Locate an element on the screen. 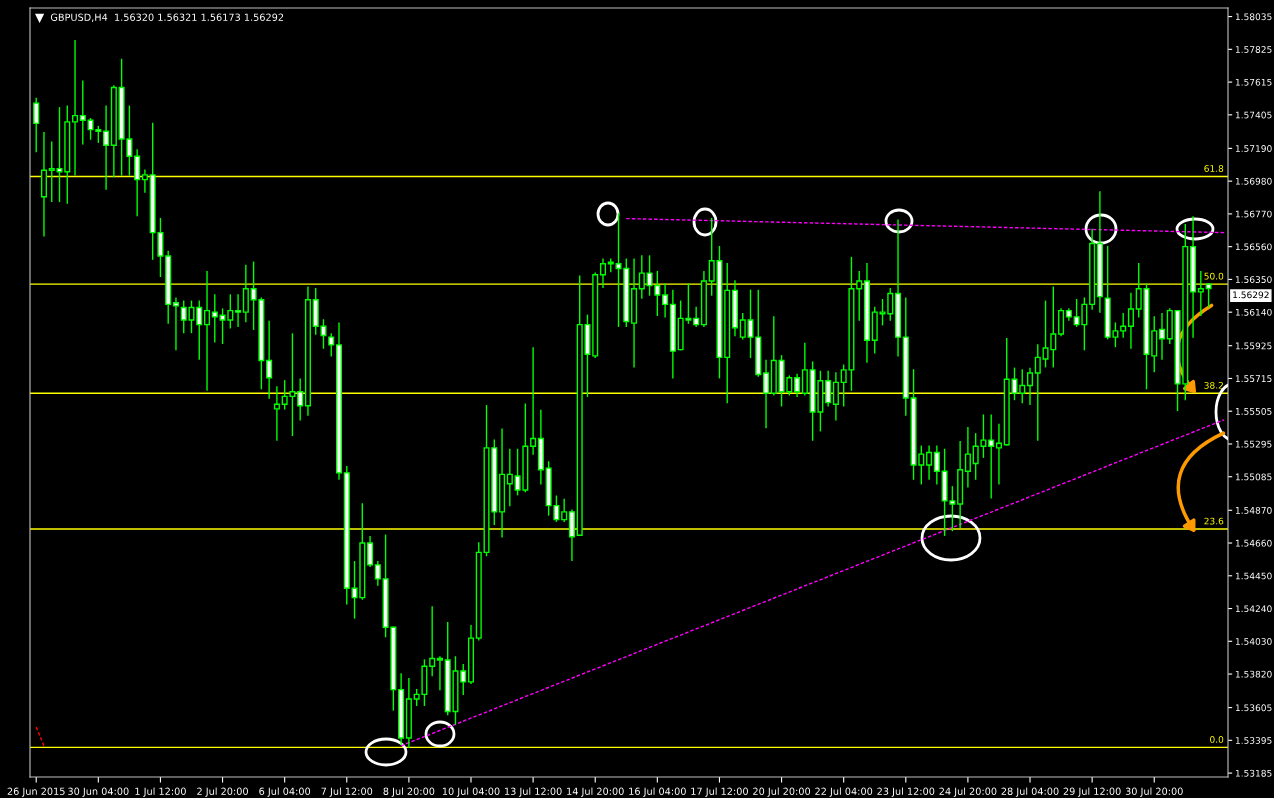 This screenshot has width=1274, height=798. x-tick-label: 14 Jul 20:00 is located at coordinates (595, 792).